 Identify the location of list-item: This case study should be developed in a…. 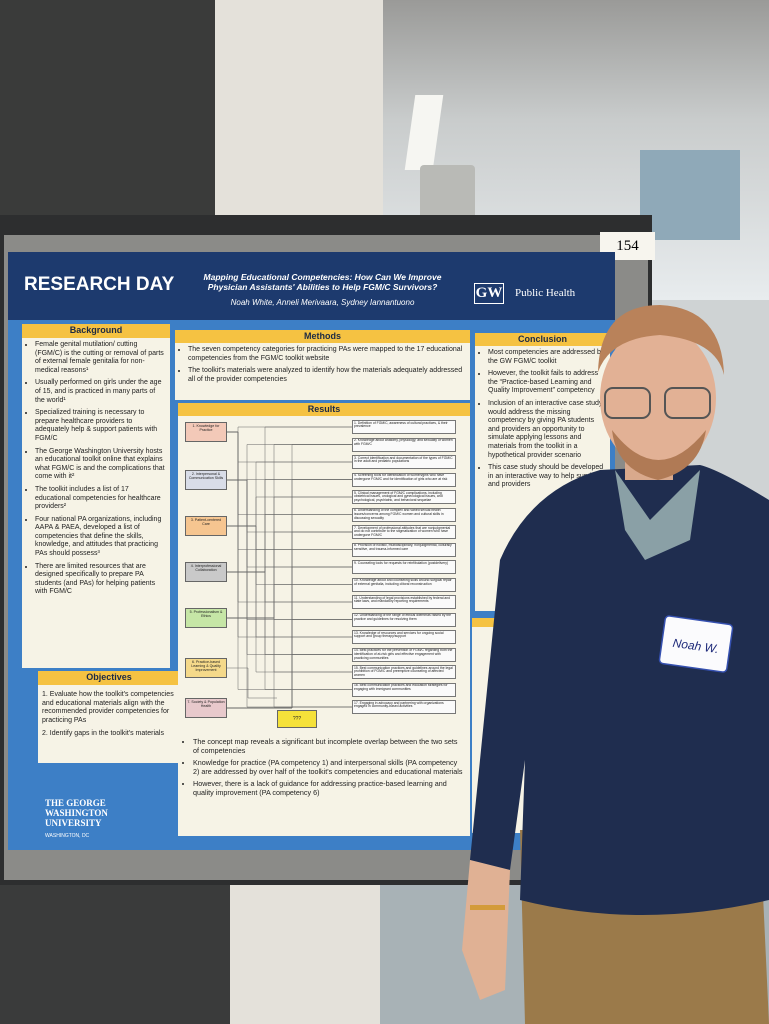
(547, 477).